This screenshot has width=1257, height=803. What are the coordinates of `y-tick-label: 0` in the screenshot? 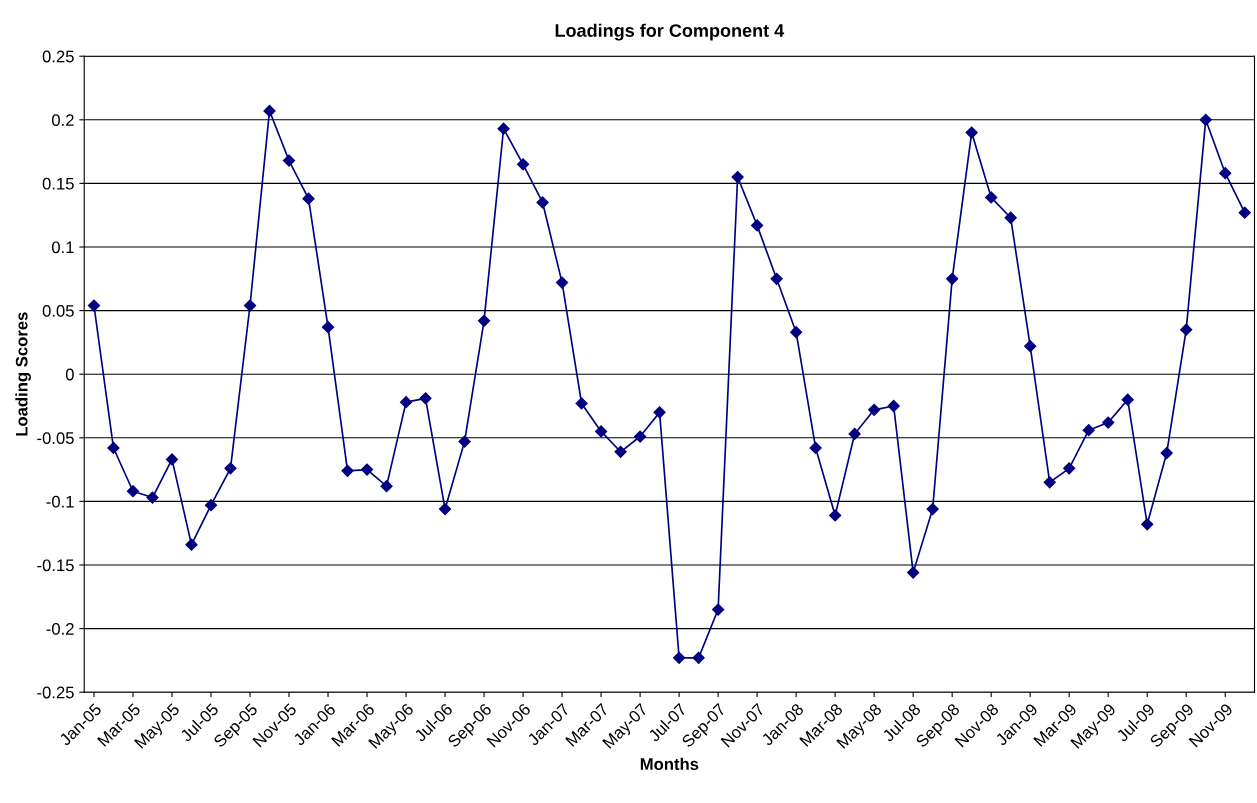 It's located at (69, 374).